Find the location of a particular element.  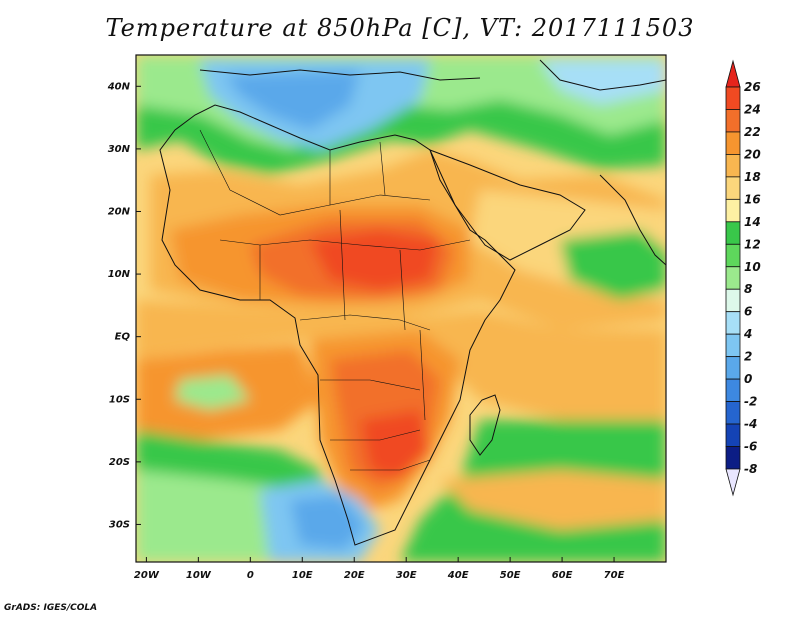

colorbar-label: 22 is located at coordinates (752, 132).